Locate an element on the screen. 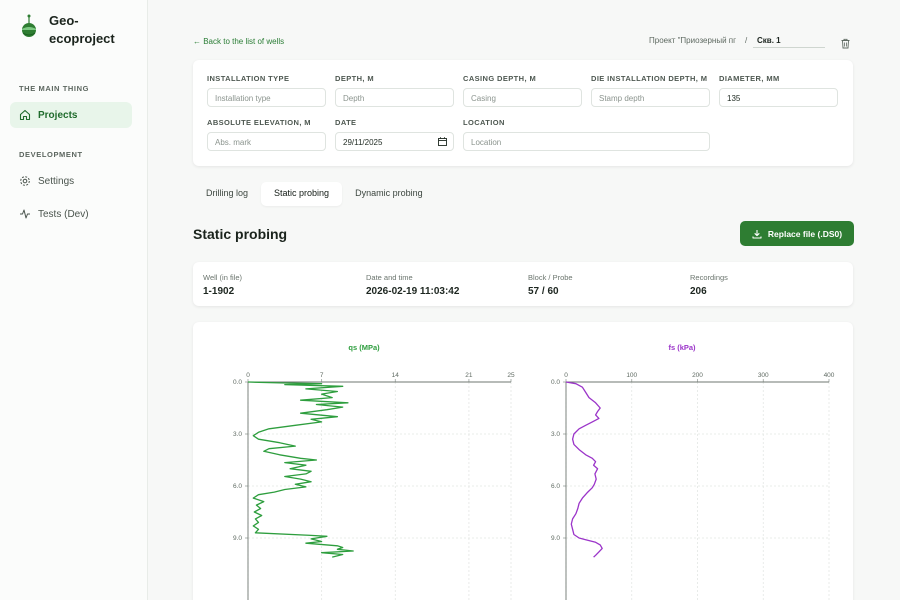  die-depth-label: DIE INSTALLATION DEPTH, M is located at coordinates (649, 78).